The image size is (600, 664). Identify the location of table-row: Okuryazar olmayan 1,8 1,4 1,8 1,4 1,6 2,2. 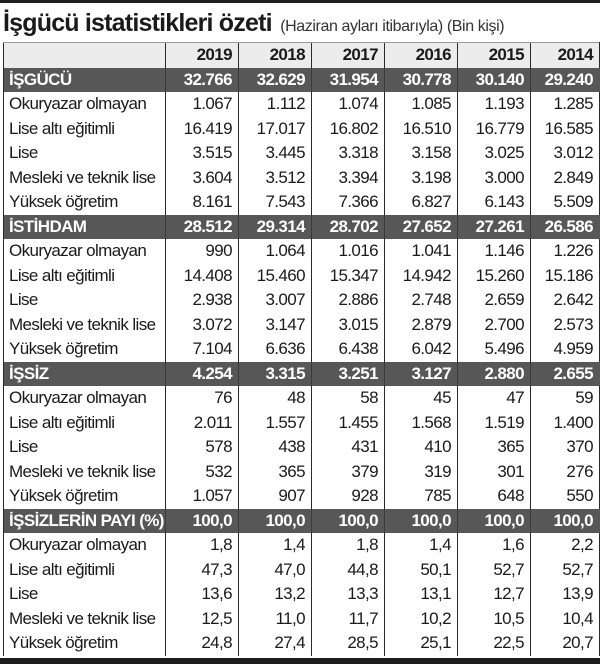
(301, 545).